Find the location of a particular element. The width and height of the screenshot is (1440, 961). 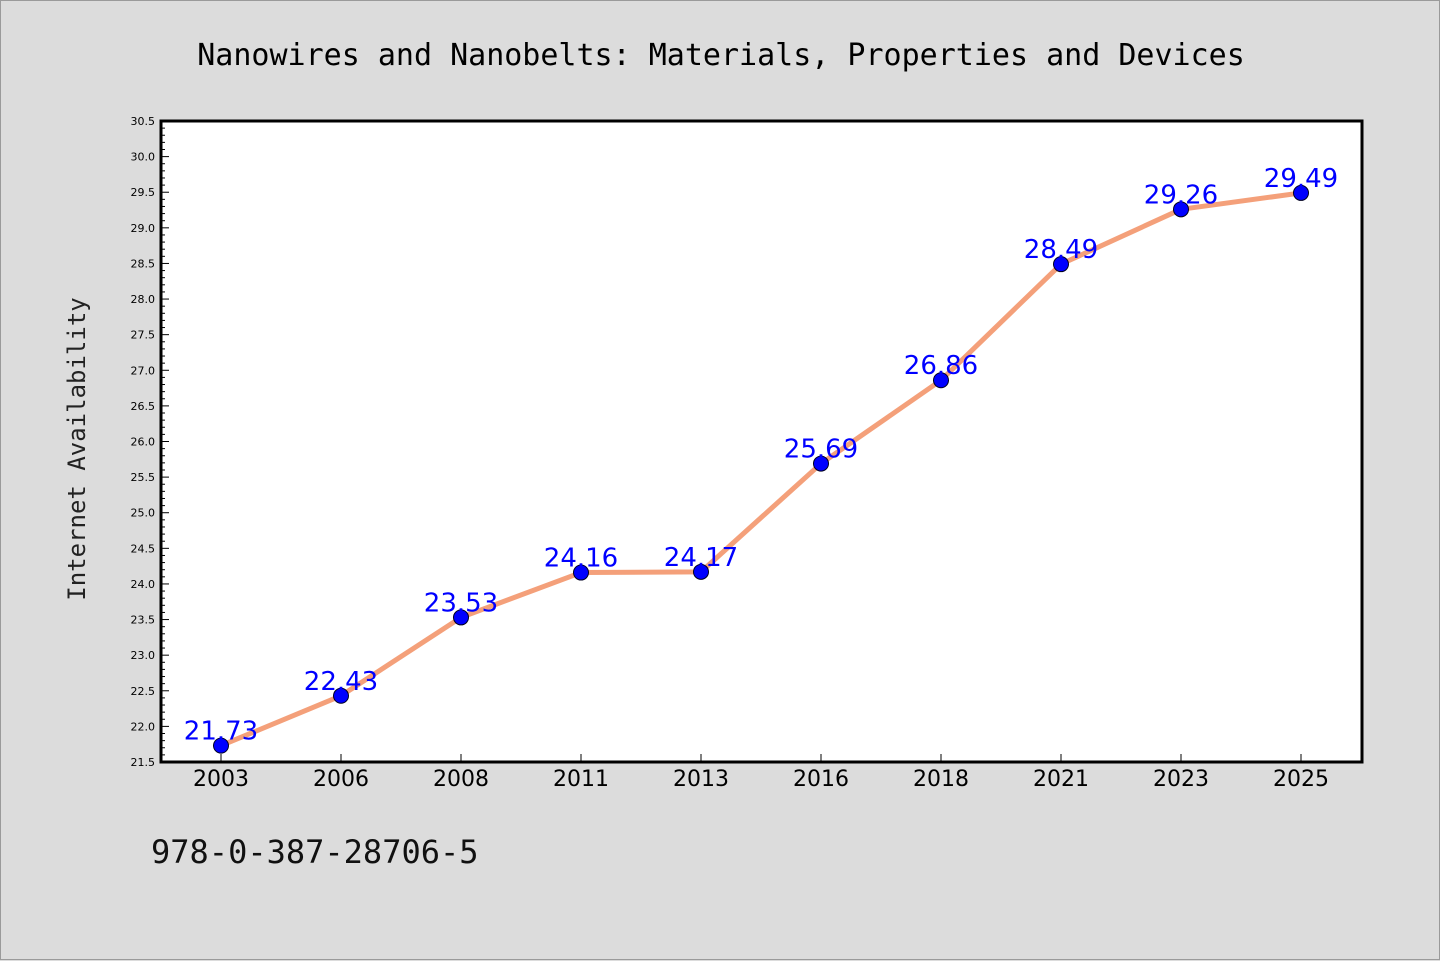

x-tick-label: 2003 is located at coordinates (221, 779).